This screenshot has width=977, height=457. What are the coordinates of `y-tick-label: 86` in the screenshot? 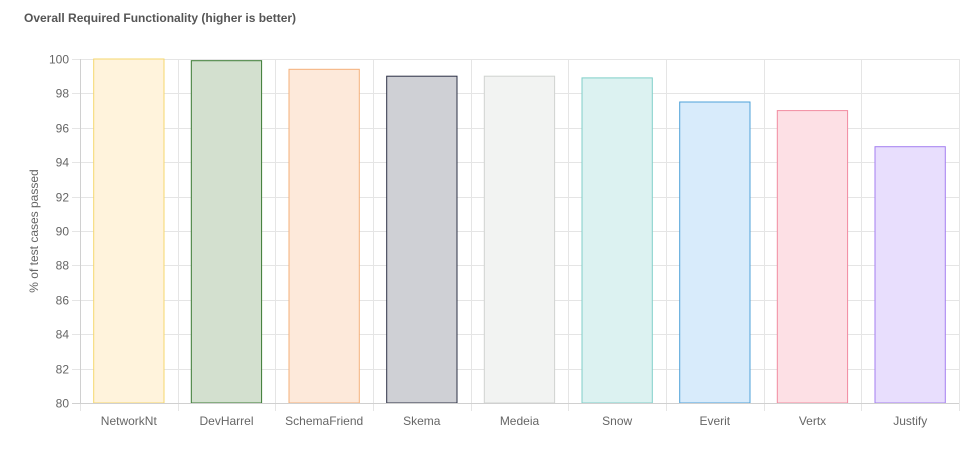 It's located at (63, 301).